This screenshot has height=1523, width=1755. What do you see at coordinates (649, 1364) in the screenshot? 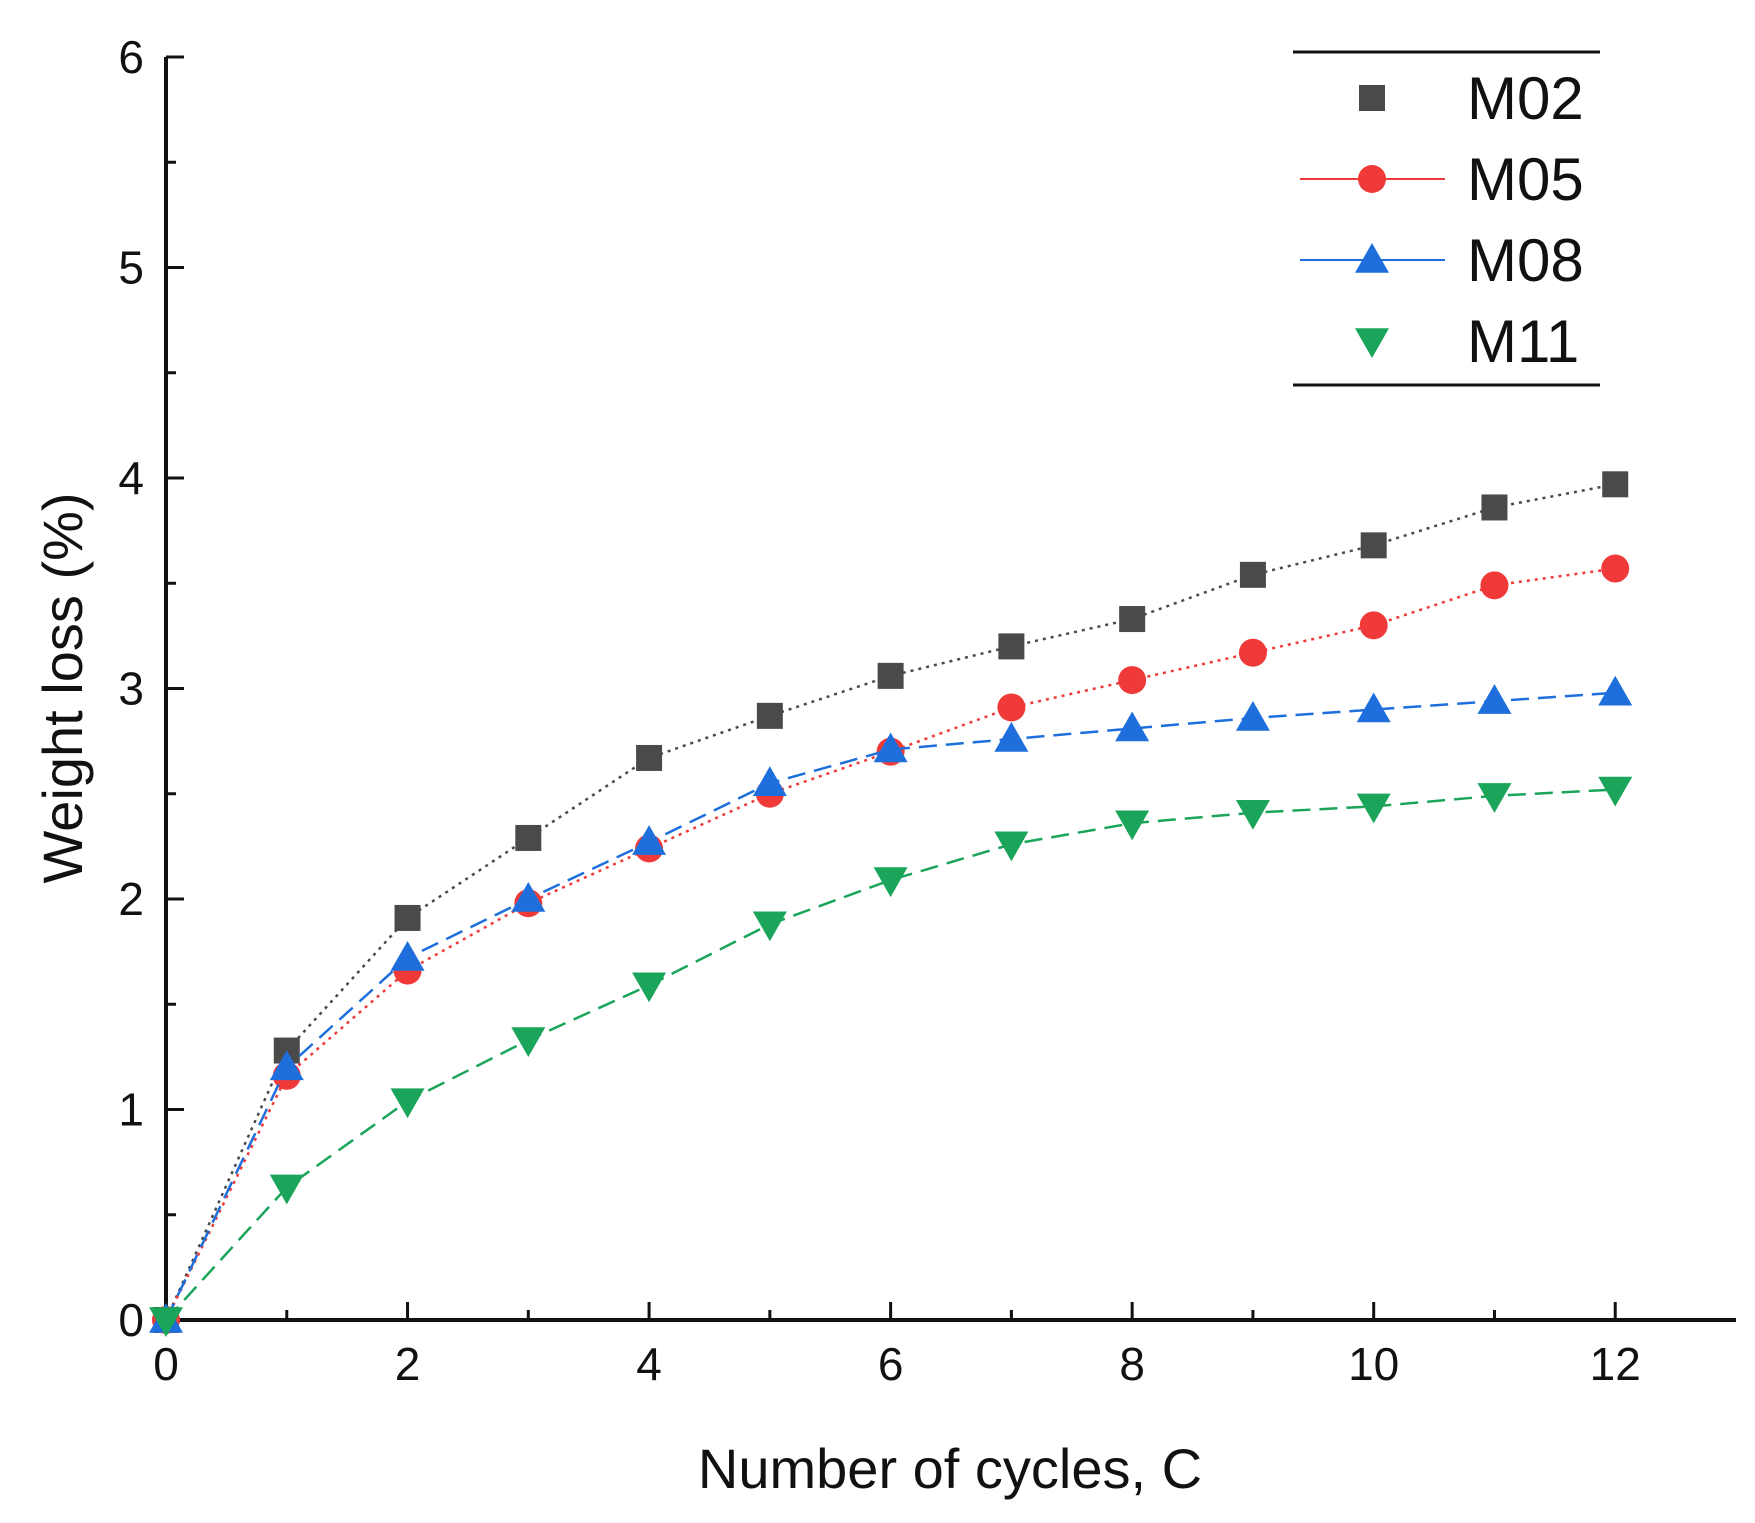
I see `x-tick-label: 4` at bounding box center [649, 1364].